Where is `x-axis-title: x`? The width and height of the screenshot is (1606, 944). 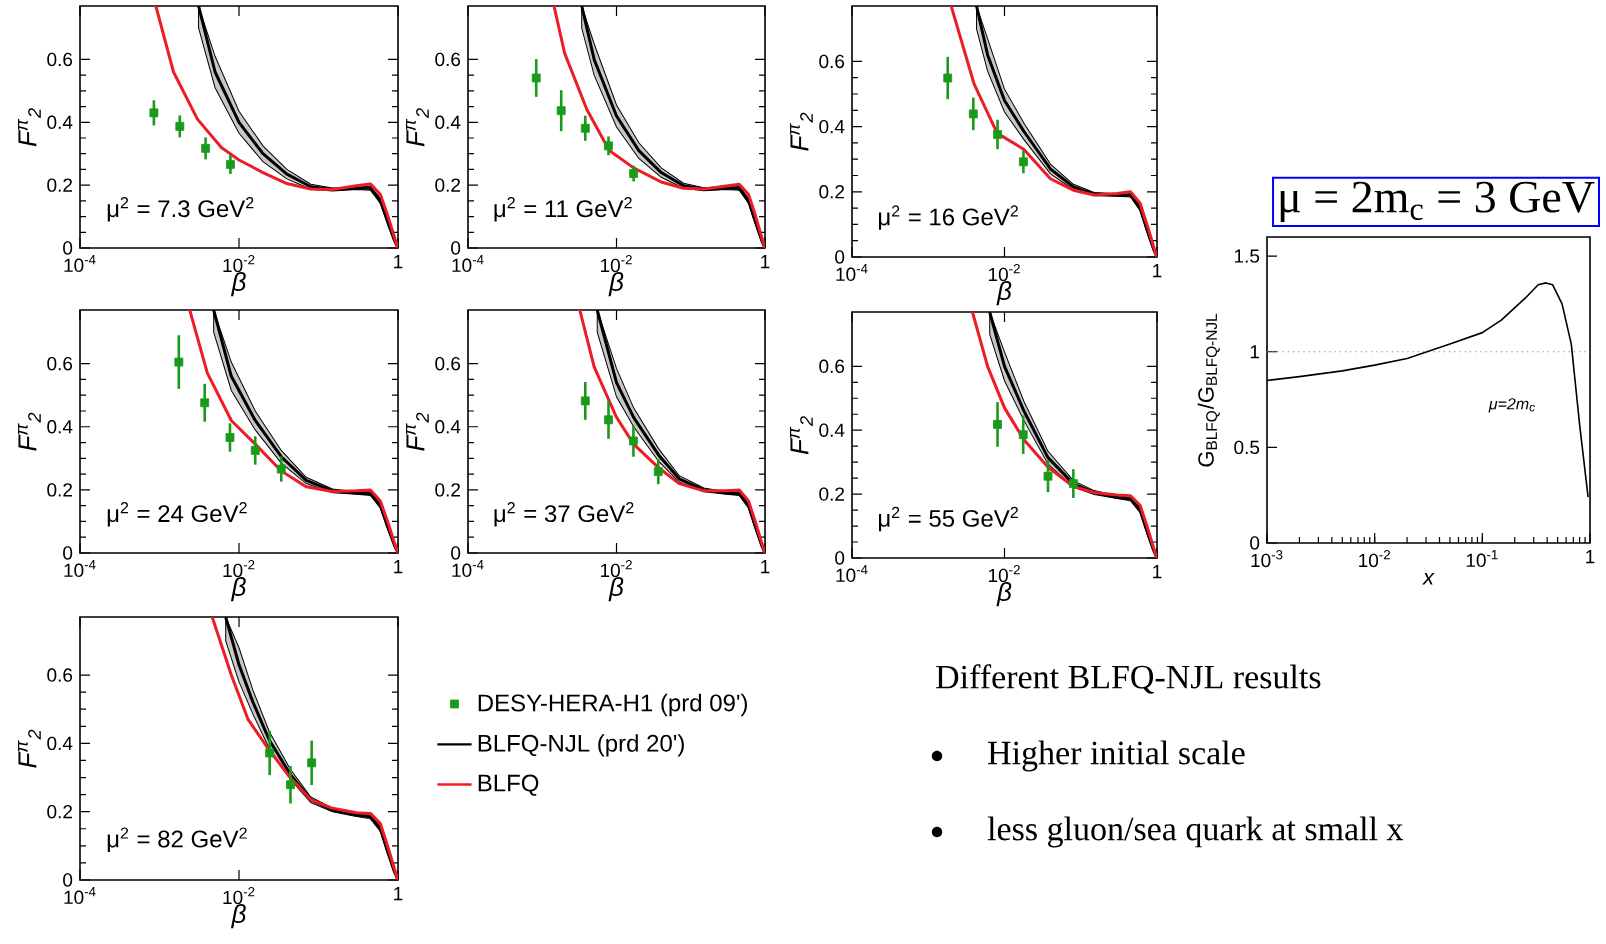
x-axis-title: x is located at coordinates (1428, 578).